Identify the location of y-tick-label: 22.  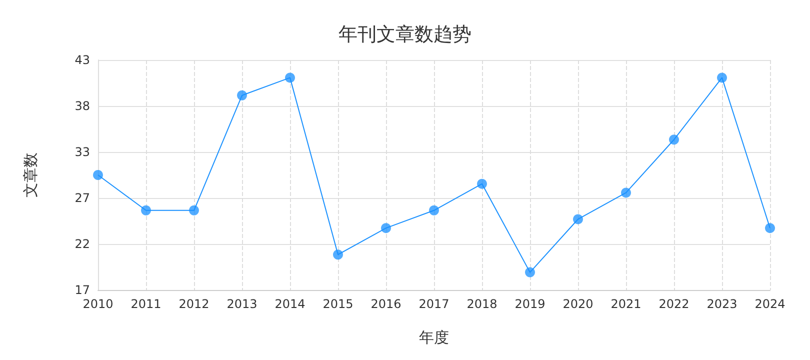
(82, 244).